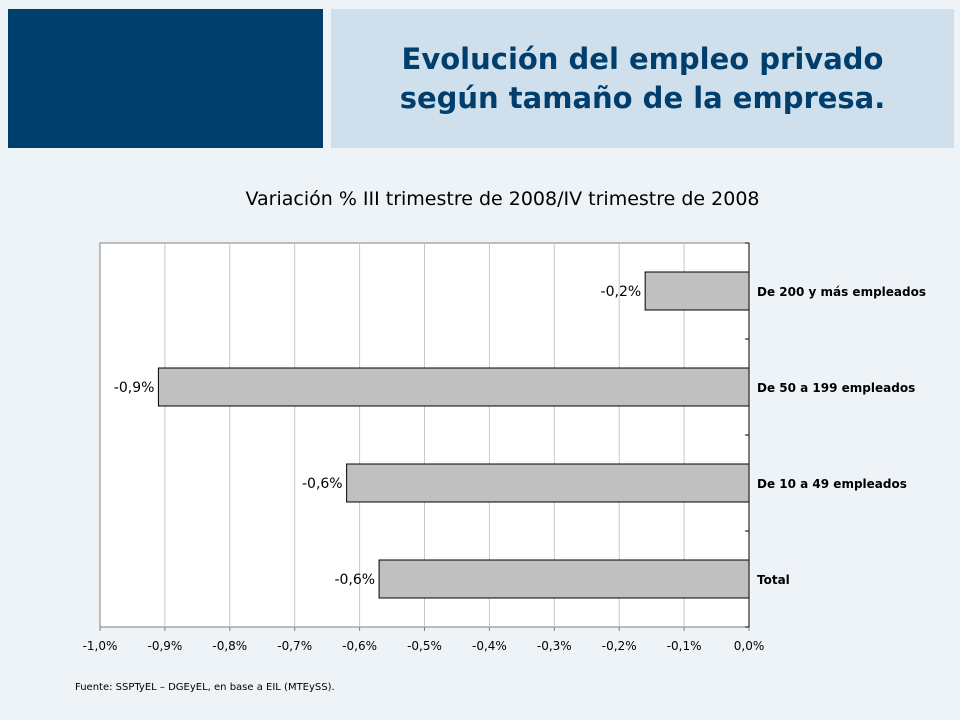 This screenshot has width=960, height=720. What do you see at coordinates (134, 388) in the screenshot?
I see `data-label: -0,9%` at bounding box center [134, 388].